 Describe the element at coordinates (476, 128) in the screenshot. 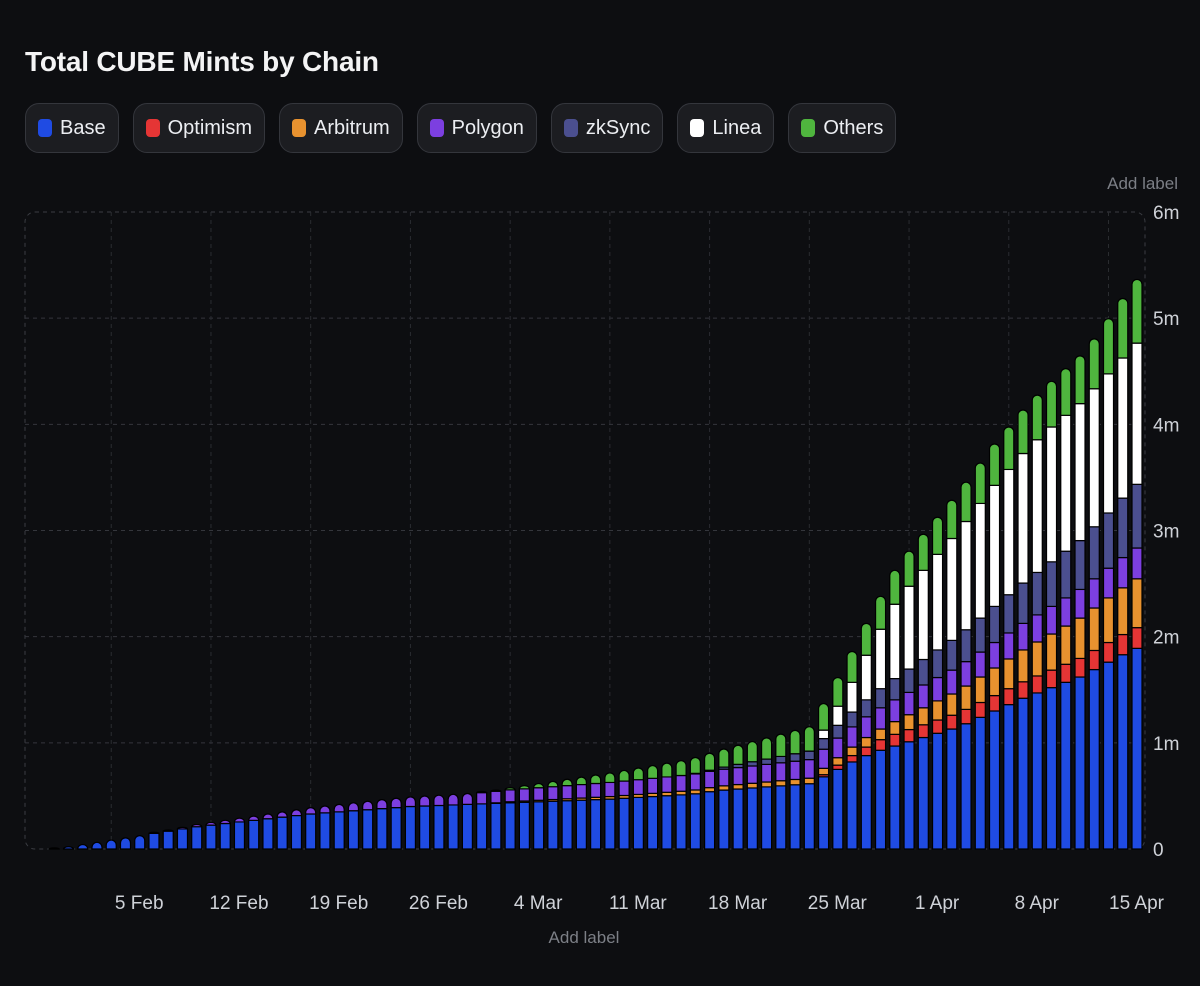

I see `legend-item-polygon: Polygon` at that location.